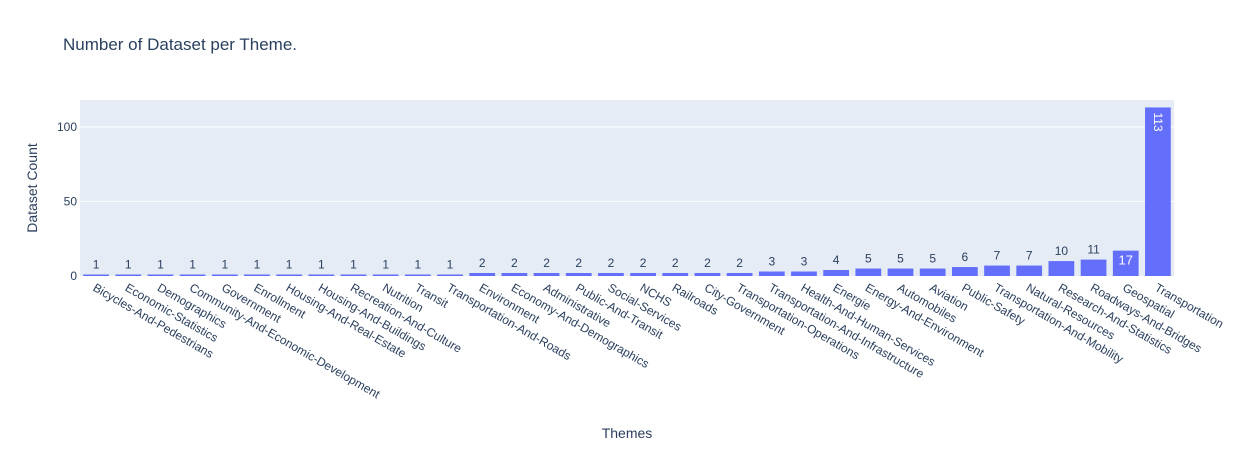 The height and width of the screenshot is (450, 1254). What do you see at coordinates (1062, 251) in the screenshot?
I see `data-label: 10` at bounding box center [1062, 251].